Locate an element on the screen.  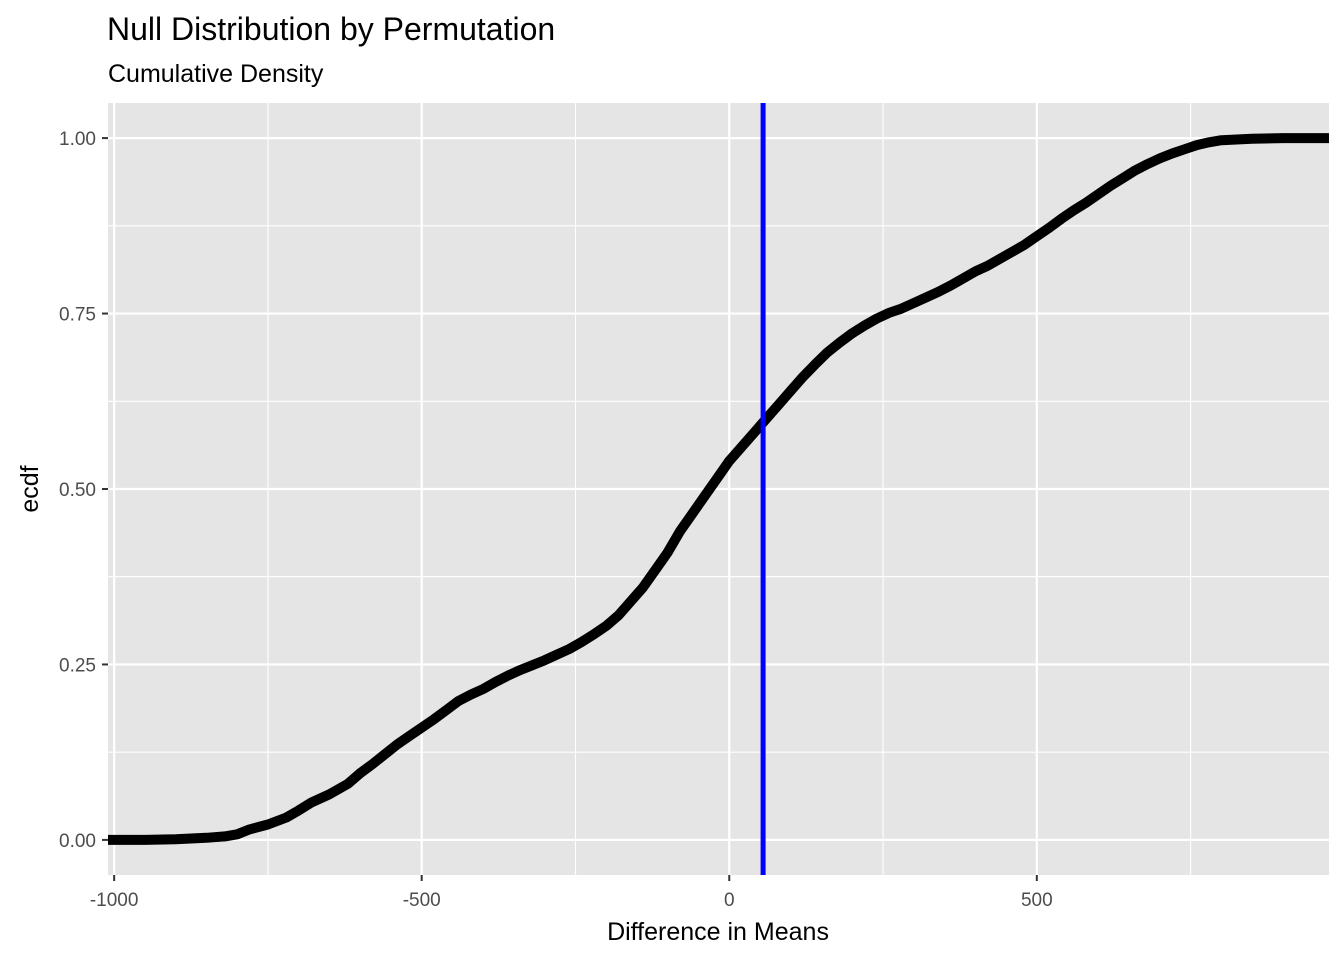
x-axis: -1000 -500 0 500 is located at coordinates (571, 893).